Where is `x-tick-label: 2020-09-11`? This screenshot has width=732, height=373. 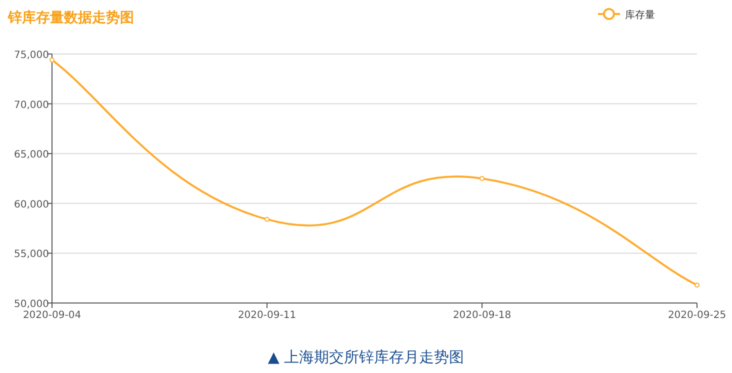 x-tick-label: 2020-09-11 is located at coordinates (267, 315).